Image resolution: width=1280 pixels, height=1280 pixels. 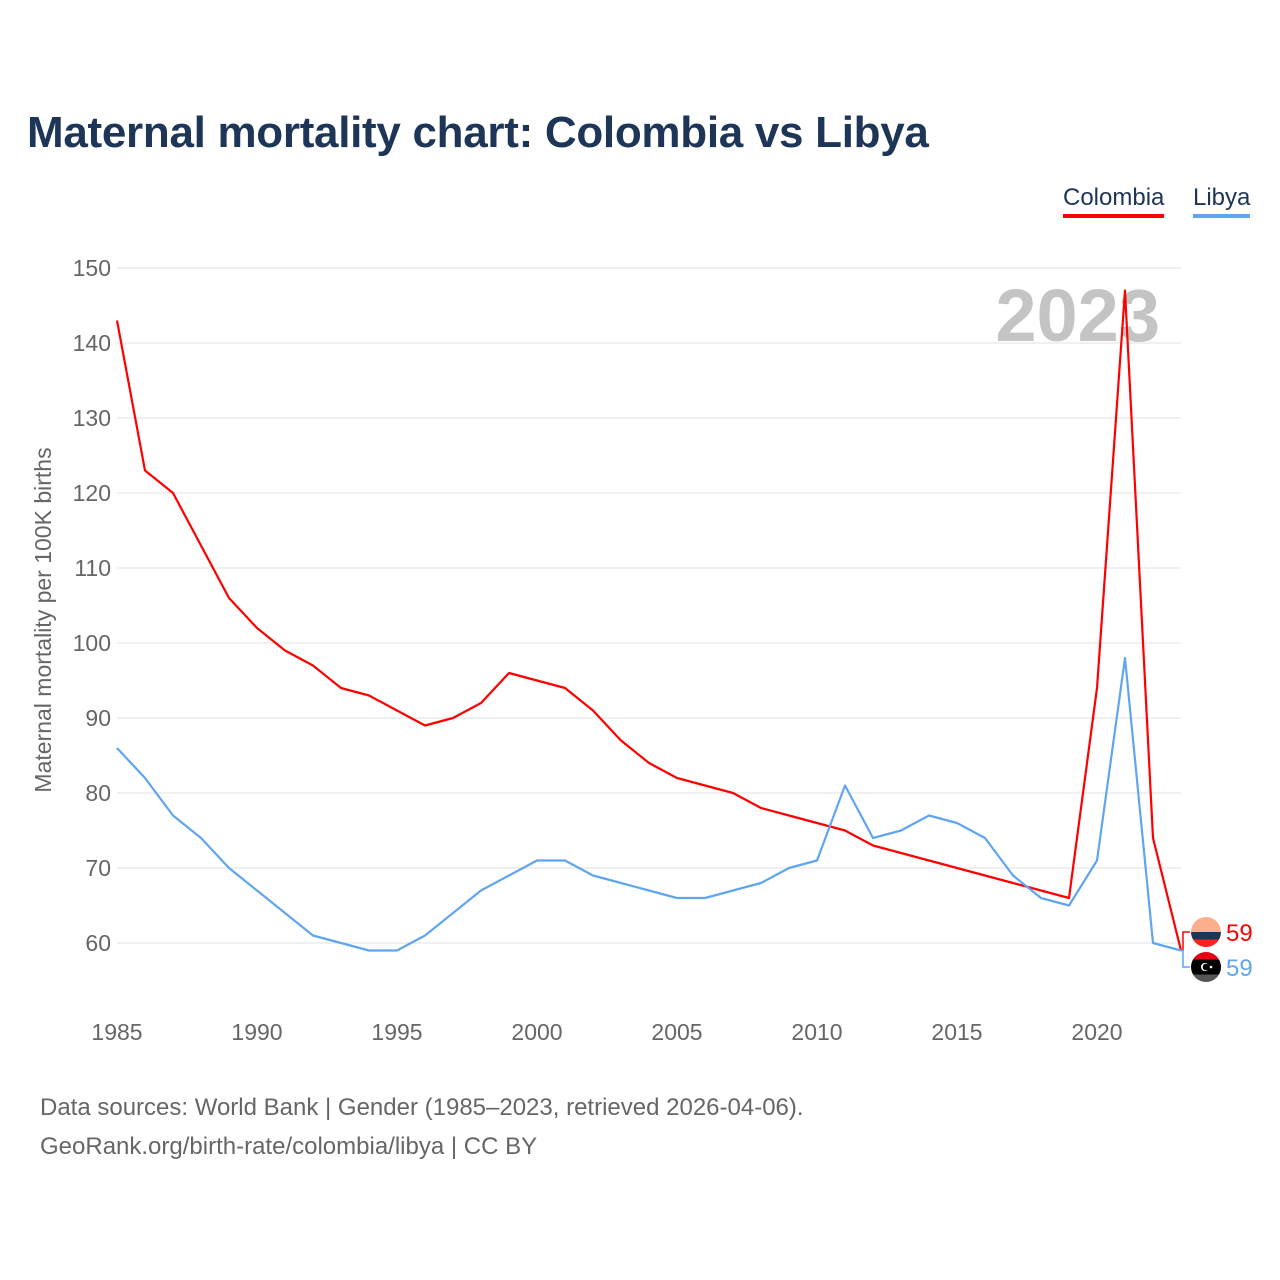 What do you see at coordinates (98, 943) in the screenshot?
I see `y-tick-label: 60` at bounding box center [98, 943].